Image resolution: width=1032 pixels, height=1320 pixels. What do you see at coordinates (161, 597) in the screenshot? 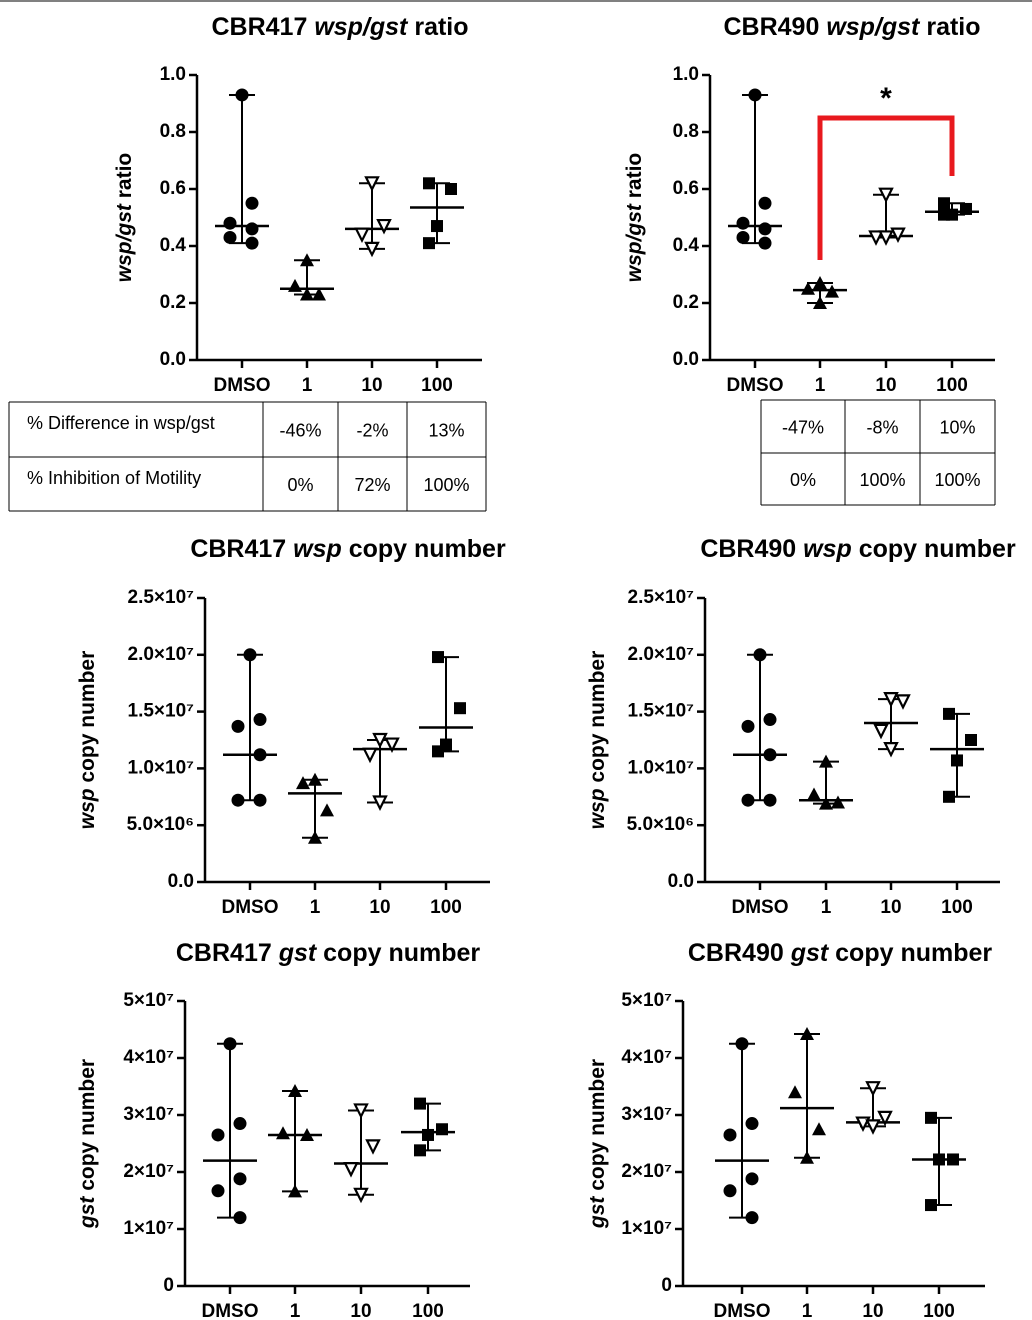
I see `y-tick-label: 2.5×10⁷` at bounding box center [161, 597].